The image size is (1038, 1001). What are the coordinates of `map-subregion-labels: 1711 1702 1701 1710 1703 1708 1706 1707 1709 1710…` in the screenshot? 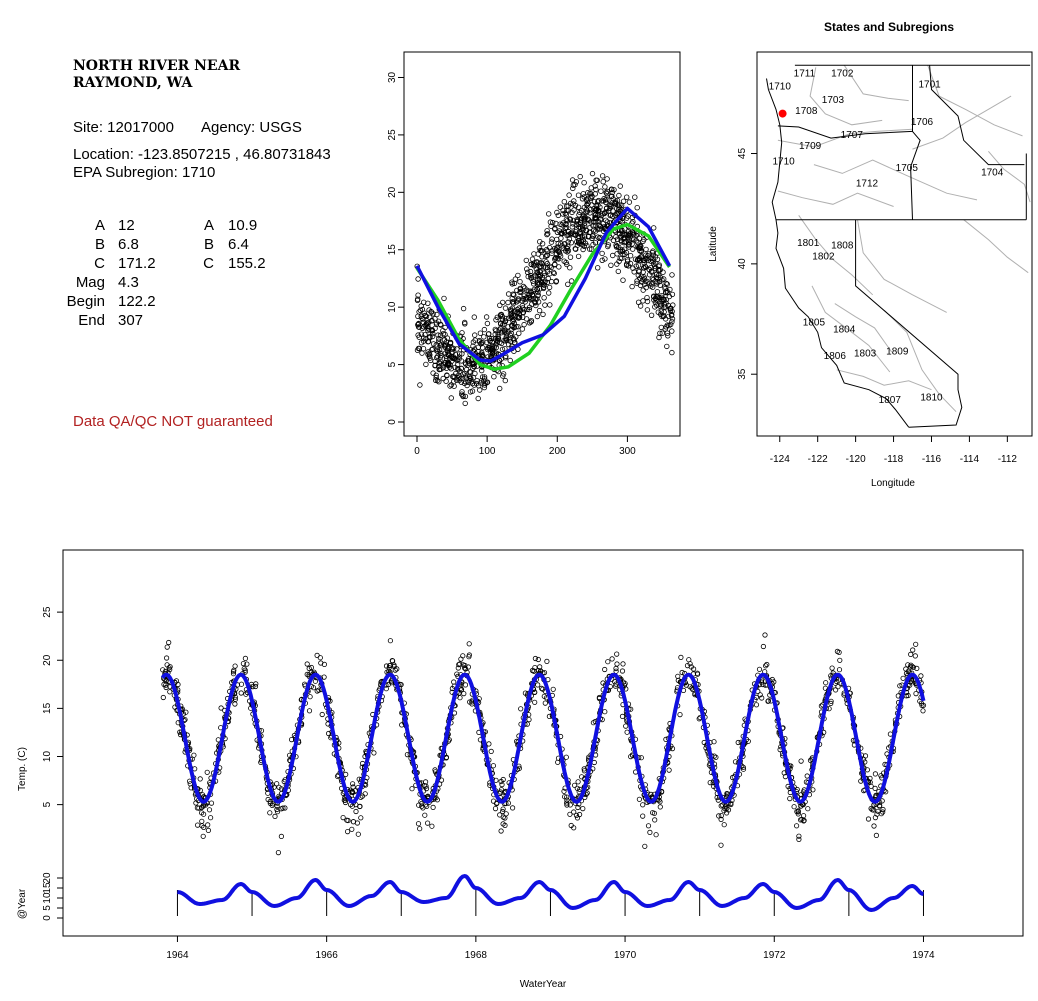 It's located at (886, 237).